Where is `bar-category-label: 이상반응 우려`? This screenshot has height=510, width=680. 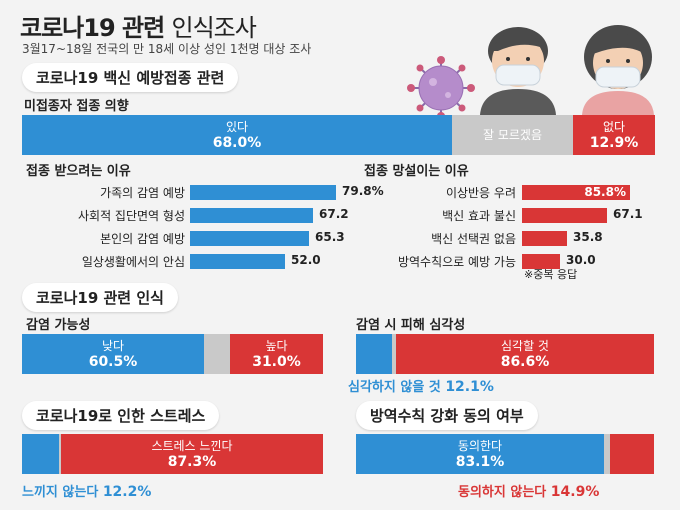 bar-category-label: 이상반응 우려 is located at coordinates (480, 193).